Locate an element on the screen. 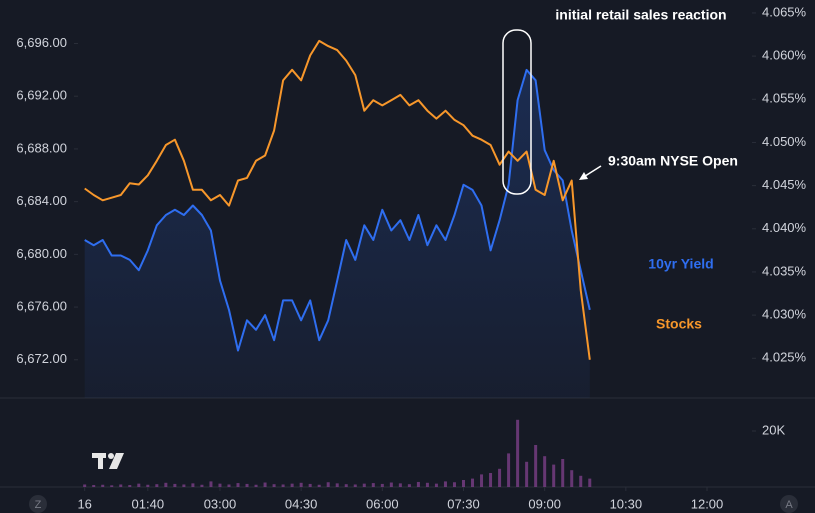 This screenshot has height=513, width=815. y2-tick-label: 4.030% is located at coordinates (784, 314).